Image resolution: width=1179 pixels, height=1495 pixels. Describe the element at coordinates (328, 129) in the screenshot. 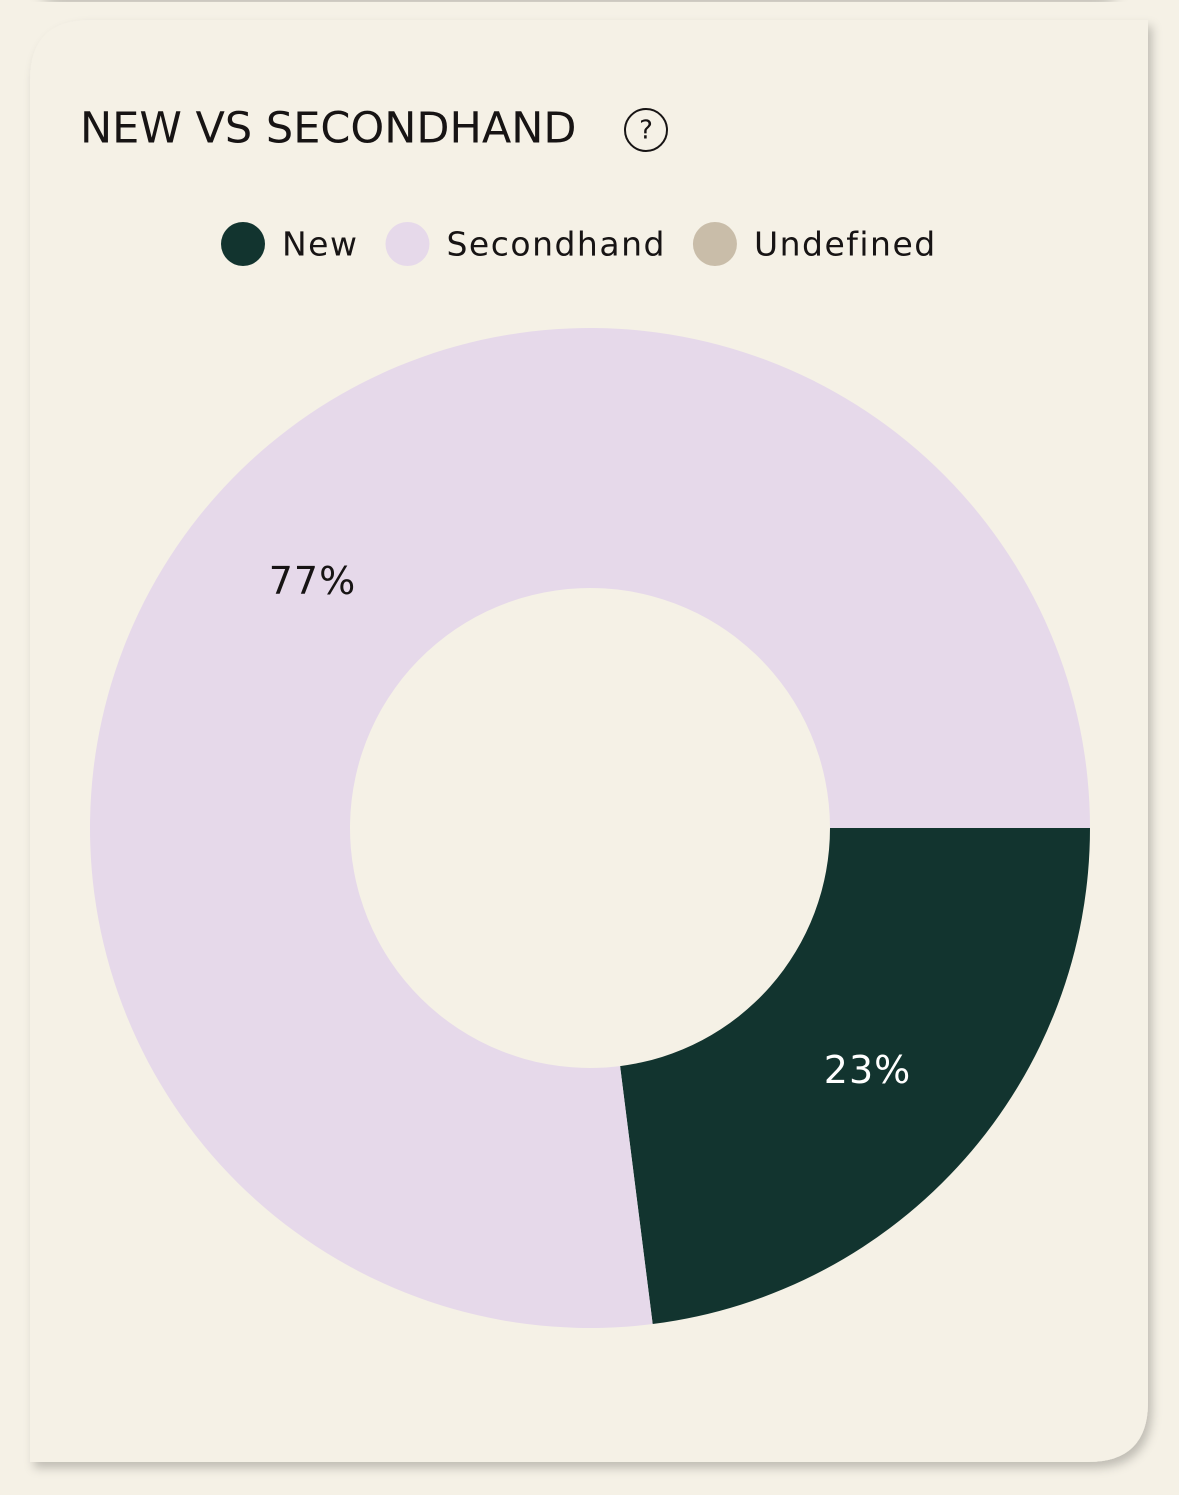

I see `chart-title: NEW VS SECONDHAND` at that location.